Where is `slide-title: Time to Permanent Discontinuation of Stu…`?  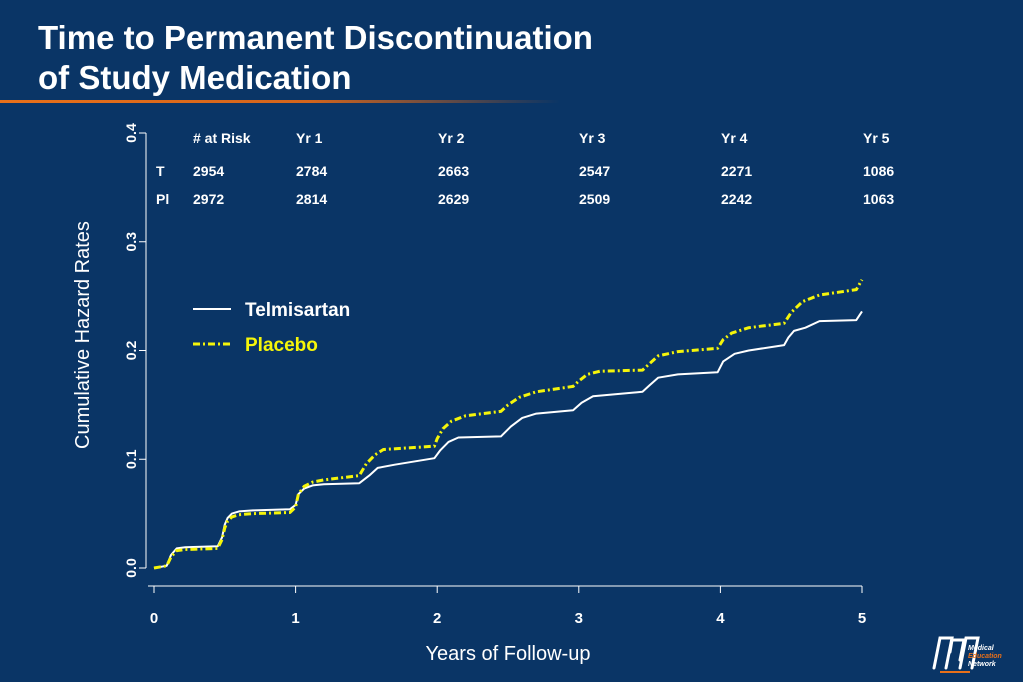 slide-title: Time to Permanent Discontinuation of Stu… is located at coordinates (315, 58).